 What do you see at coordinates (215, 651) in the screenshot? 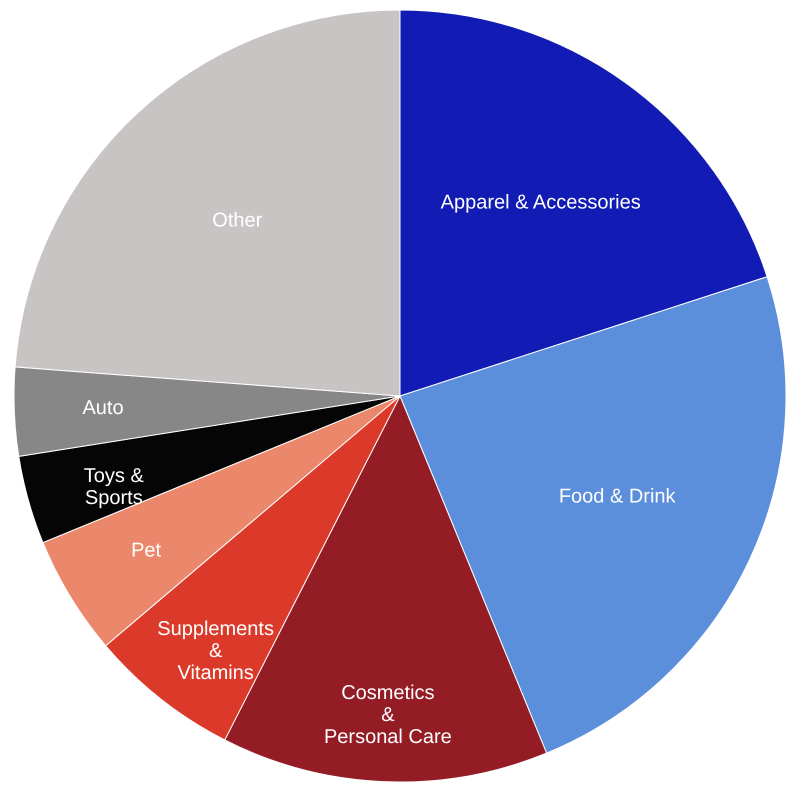
I see `slice-label: Supplements & Vitamins` at bounding box center [215, 651].